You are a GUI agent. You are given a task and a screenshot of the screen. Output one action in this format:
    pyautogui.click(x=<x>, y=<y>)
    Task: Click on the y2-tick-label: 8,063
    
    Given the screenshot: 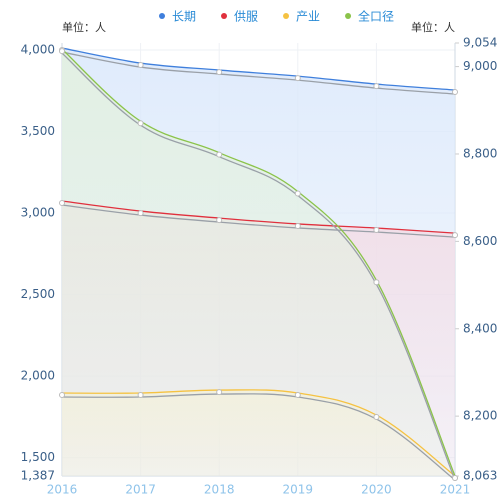 What is the action you would take?
    pyautogui.click(x=480, y=476)
    